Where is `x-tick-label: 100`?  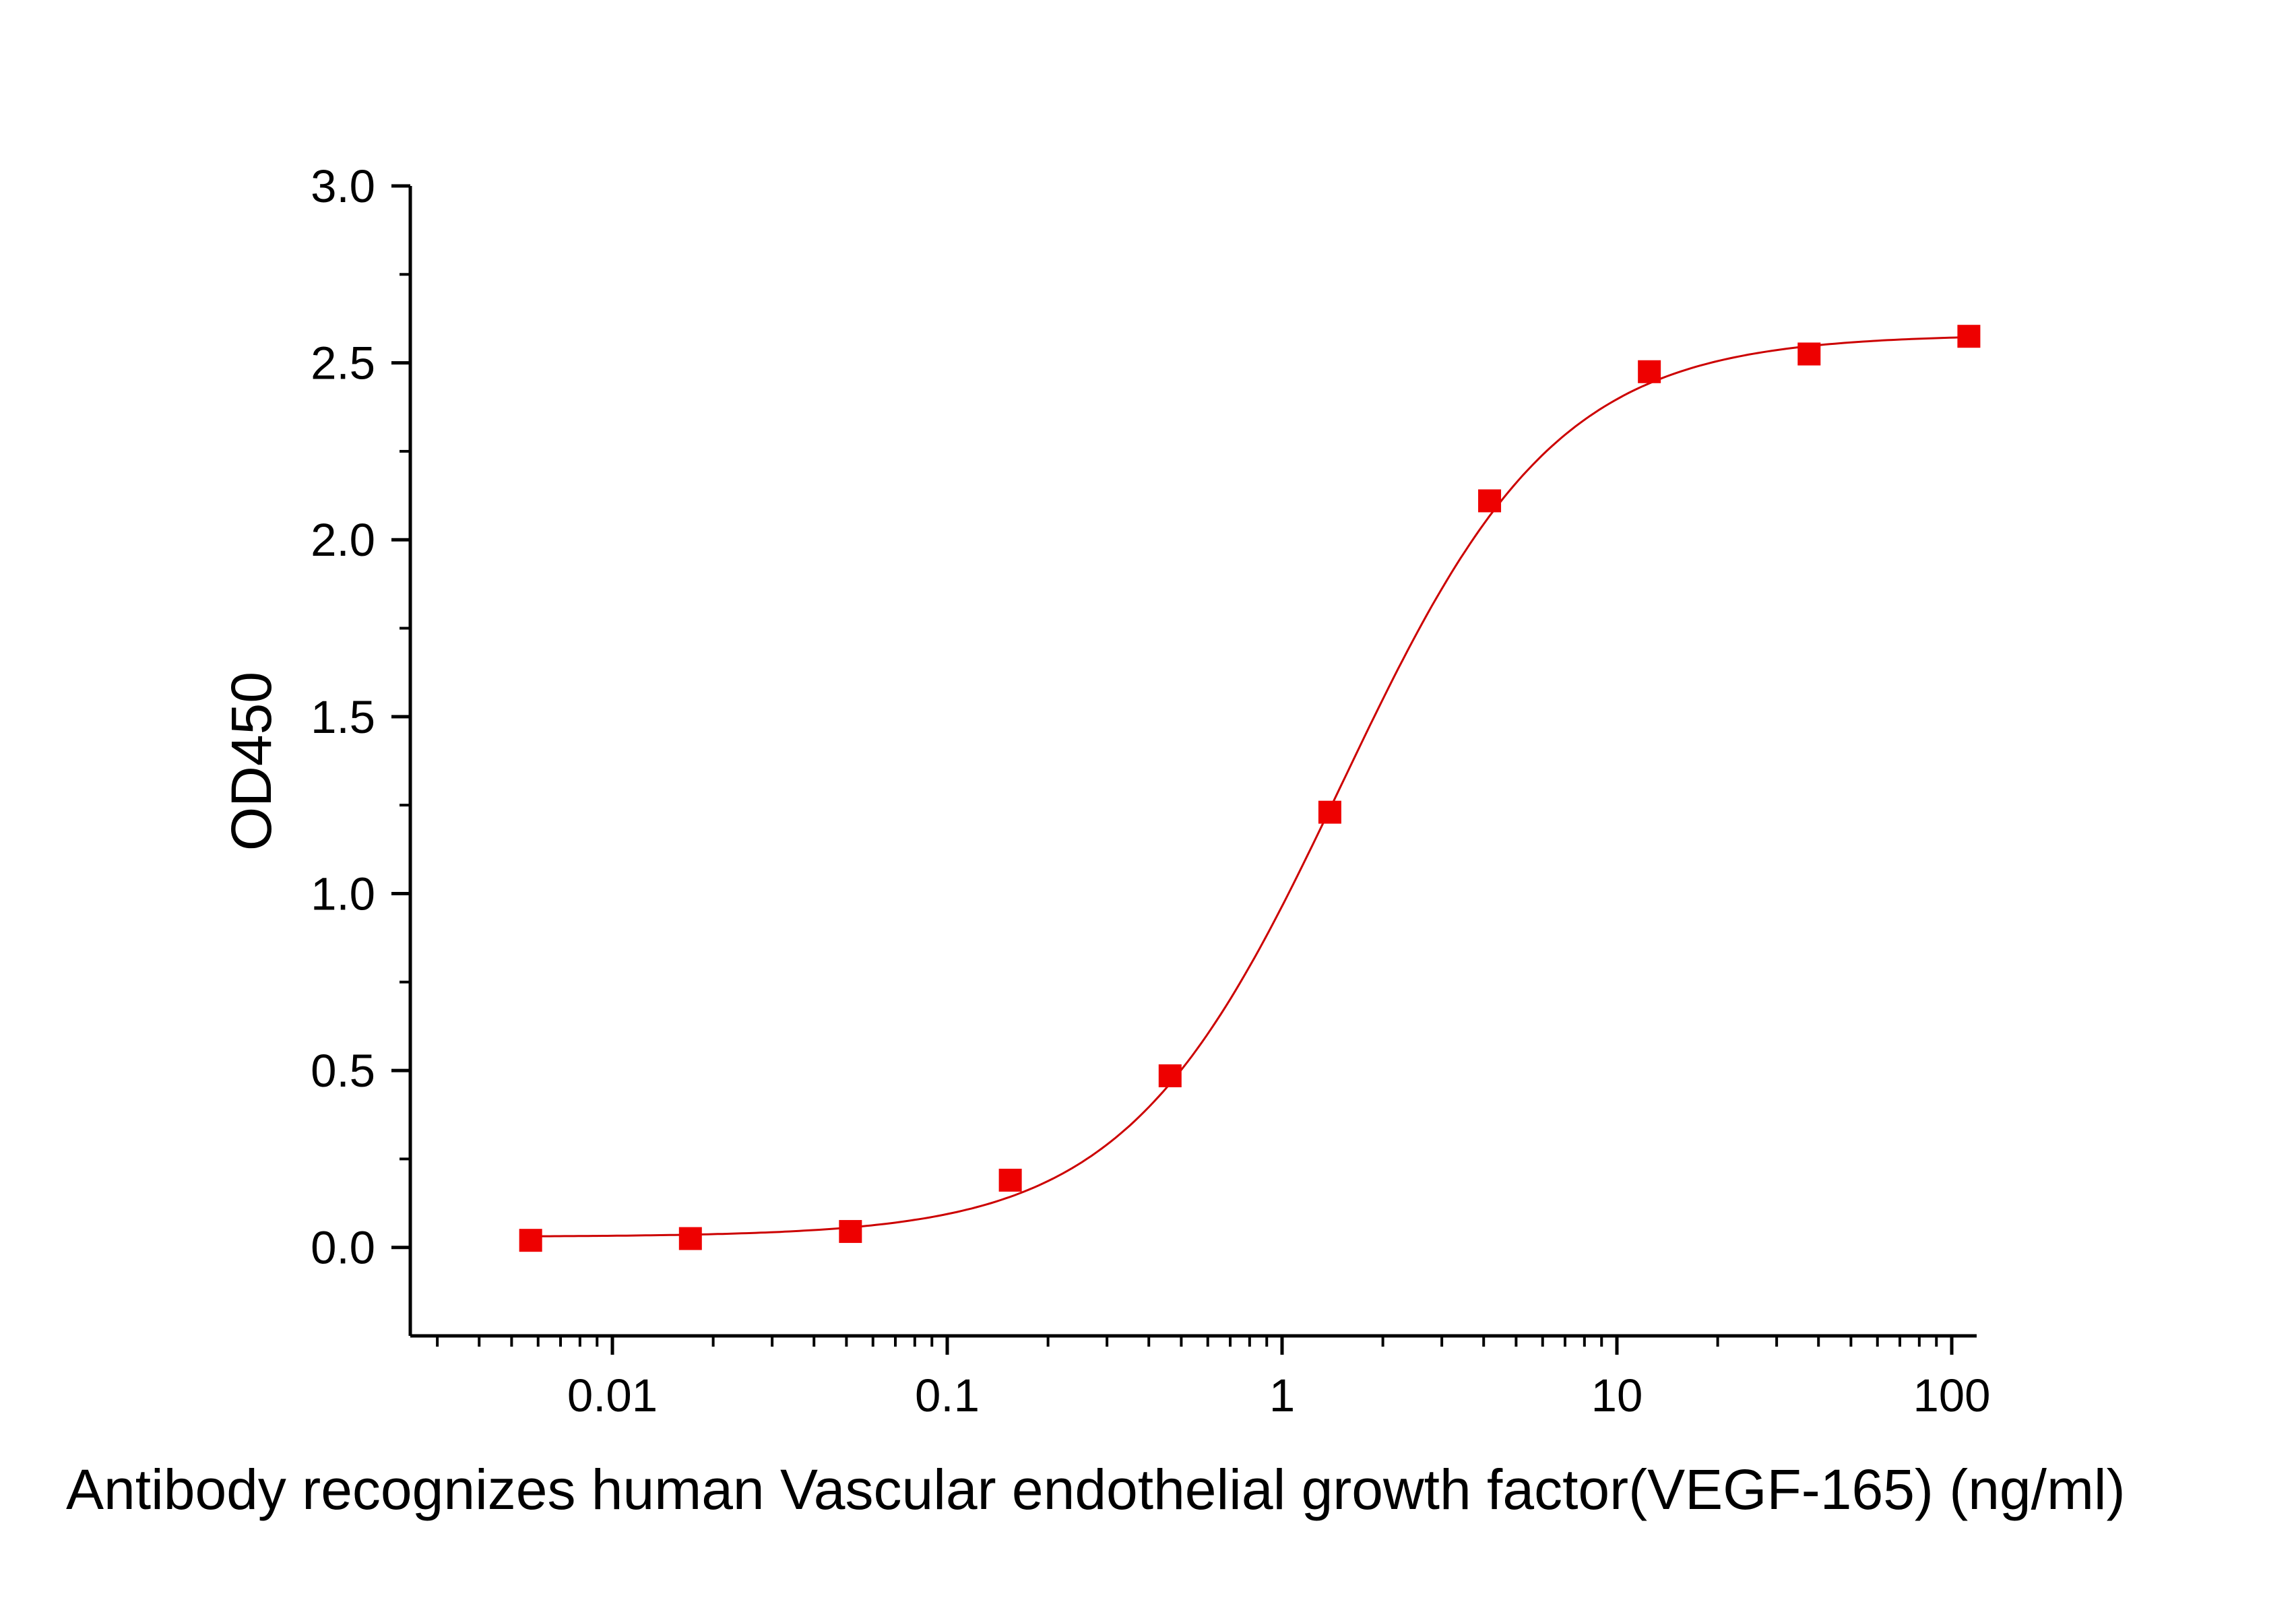 x-tick-label: 100 is located at coordinates (1951, 1395).